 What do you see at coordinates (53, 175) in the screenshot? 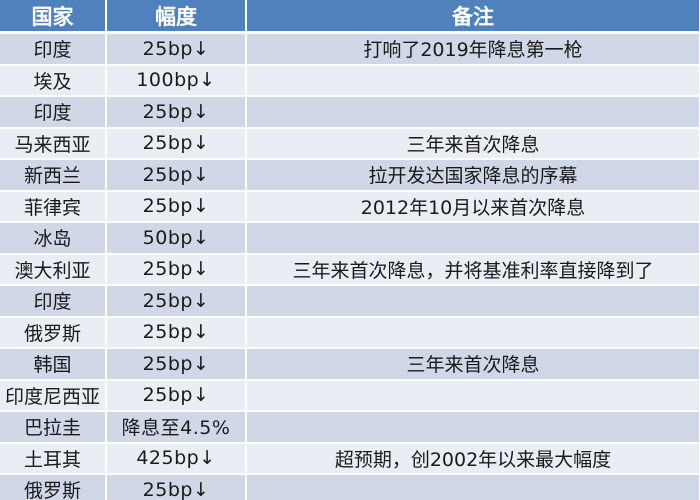
I see `cell-country: 新西兰` at bounding box center [53, 175].